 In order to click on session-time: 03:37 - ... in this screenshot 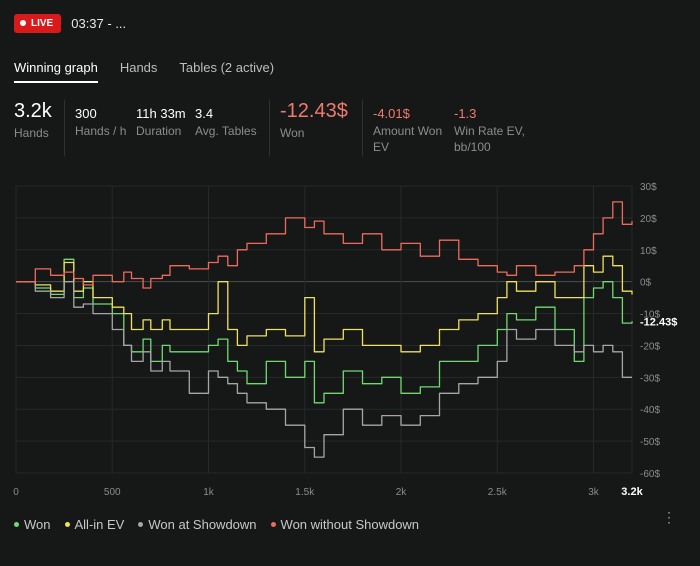, I will do `click(99, 23)`.